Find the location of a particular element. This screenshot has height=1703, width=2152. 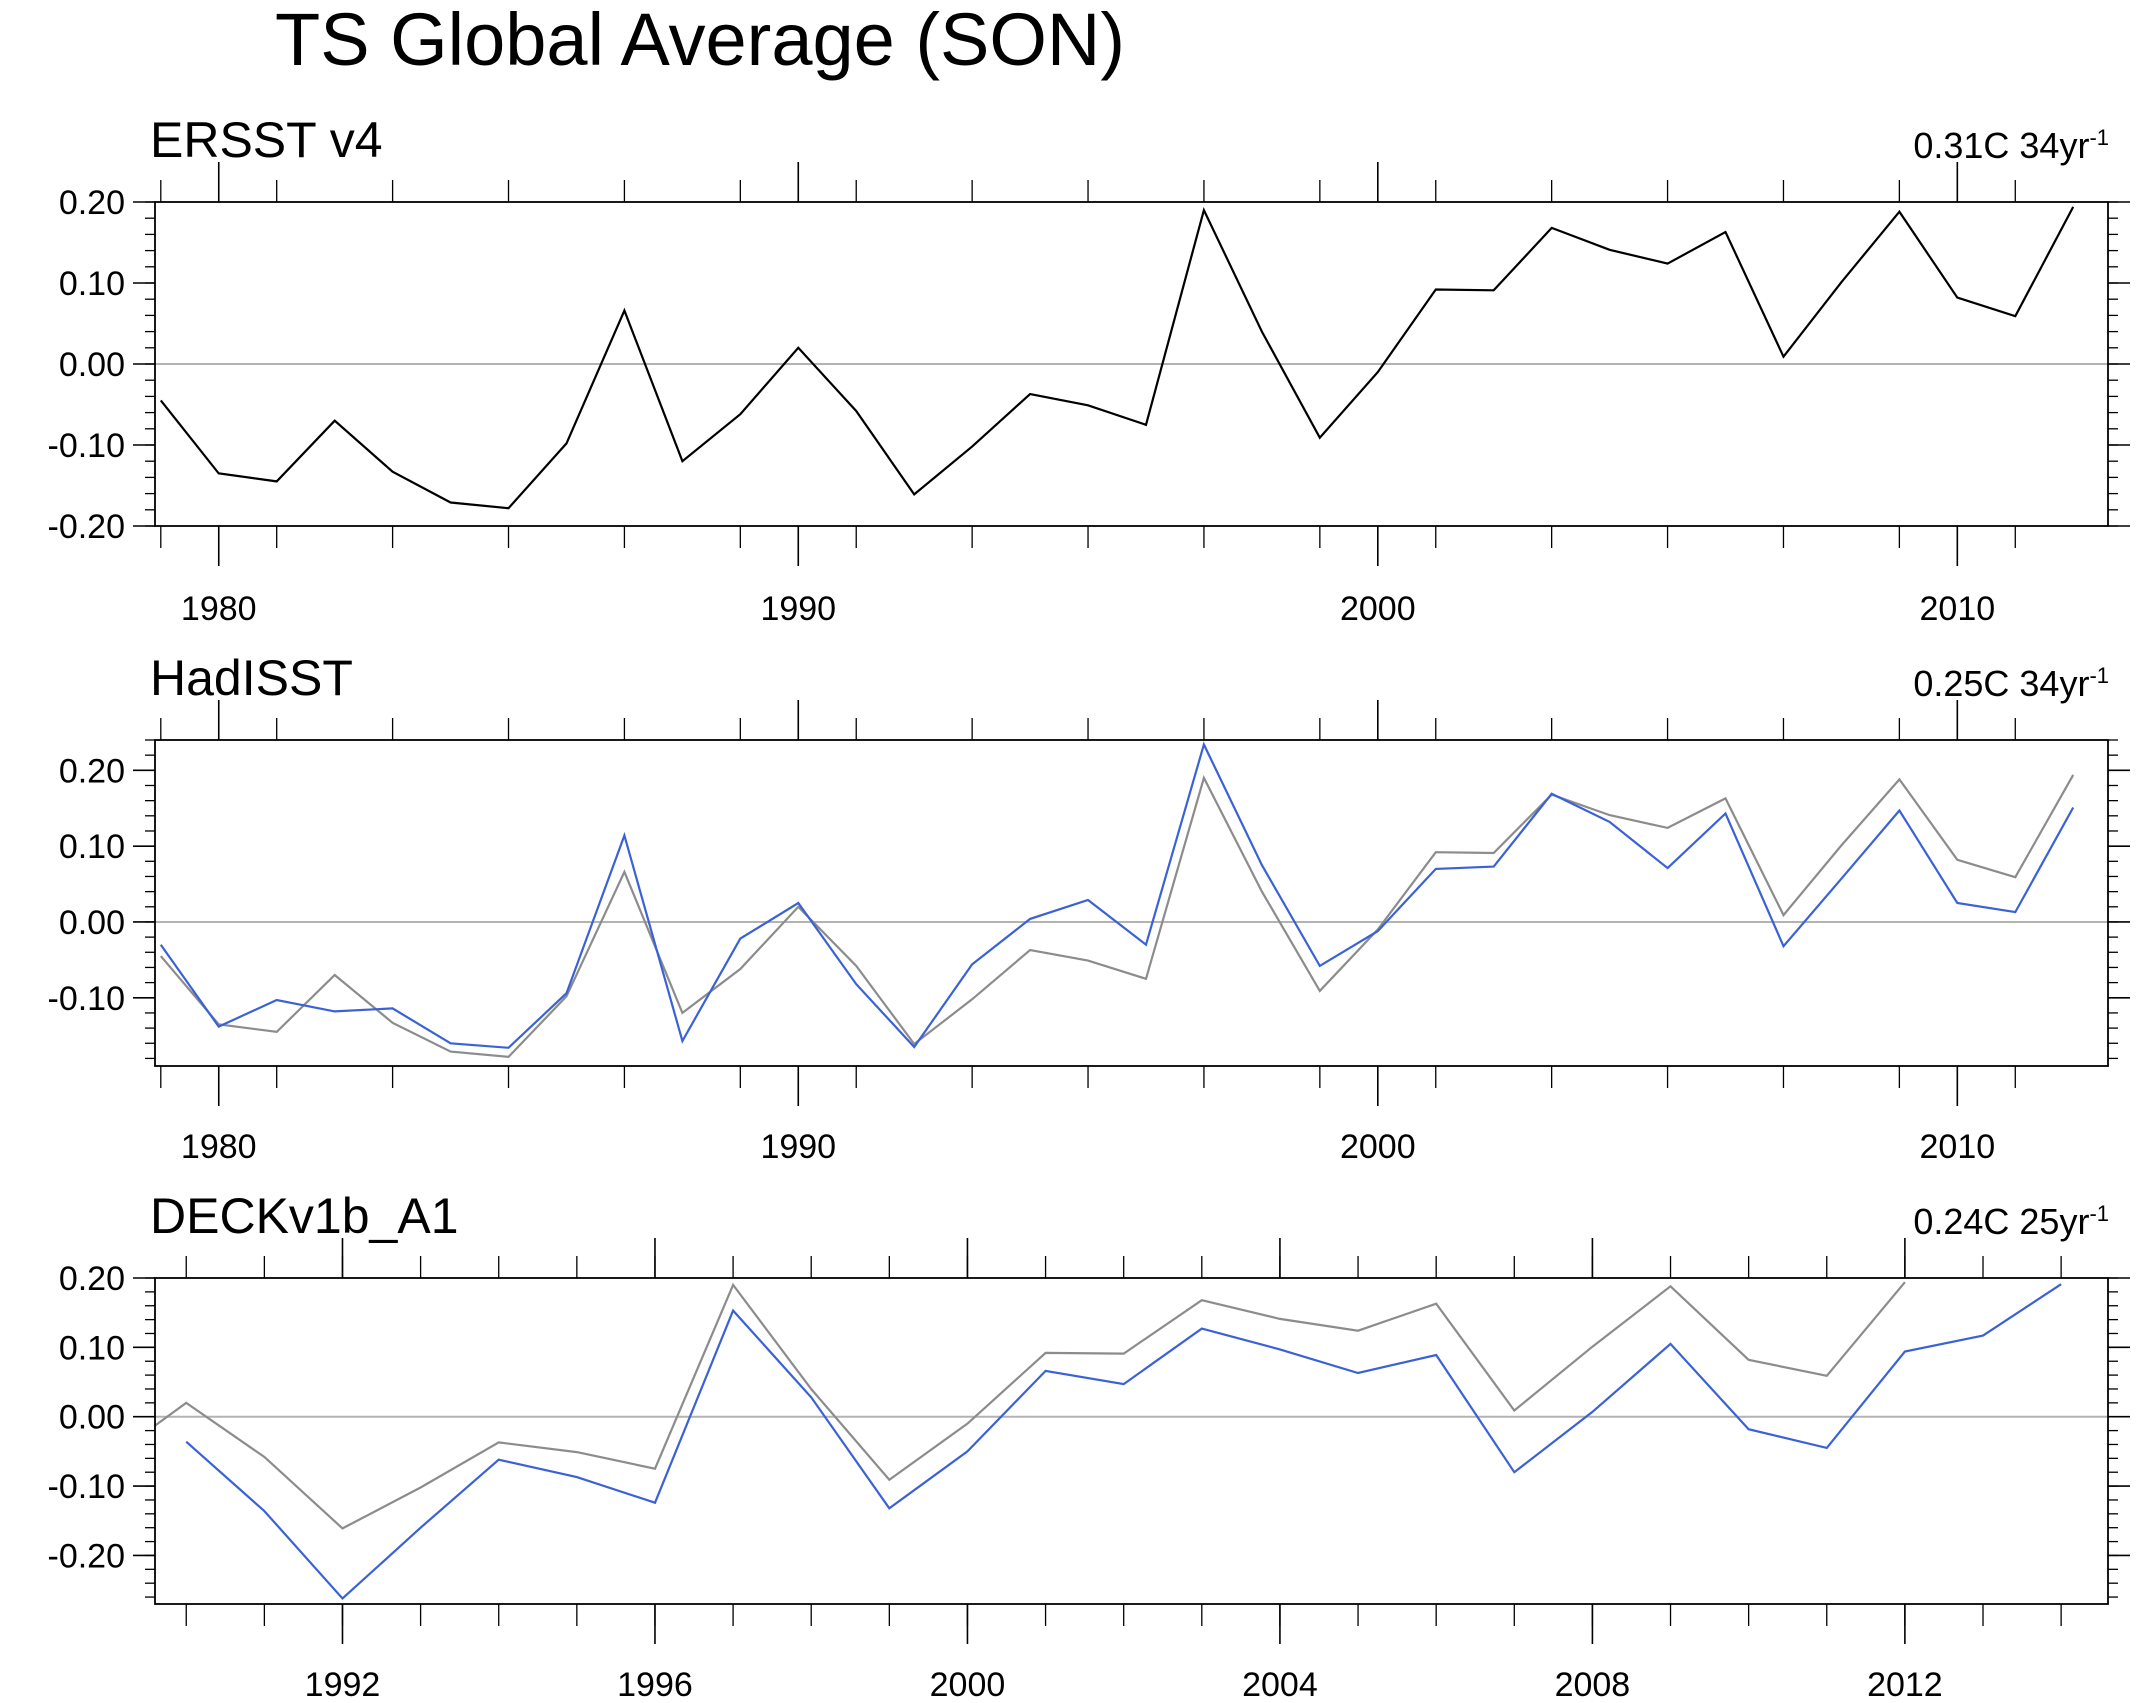

panel-1-x-tick-label: 2010 is located at coordinates (1958, 609).